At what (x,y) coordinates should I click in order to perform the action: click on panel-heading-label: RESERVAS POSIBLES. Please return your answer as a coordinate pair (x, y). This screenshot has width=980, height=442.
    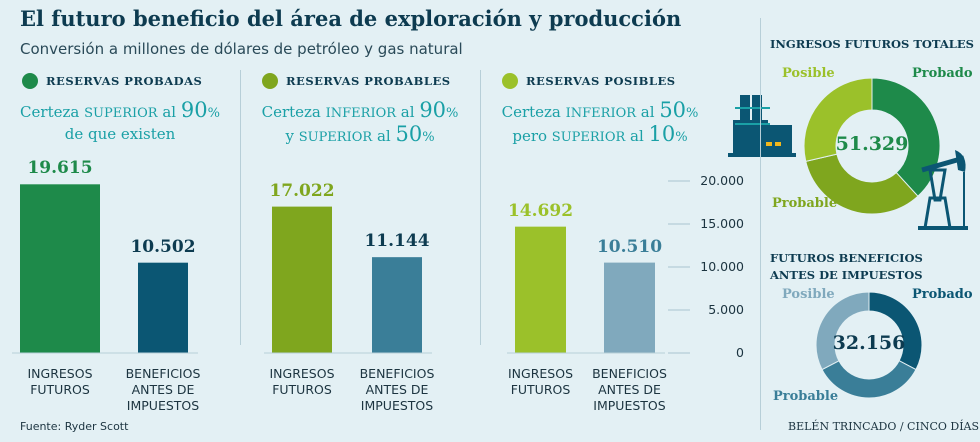
    Looking at the image, I should click on (601, 81).